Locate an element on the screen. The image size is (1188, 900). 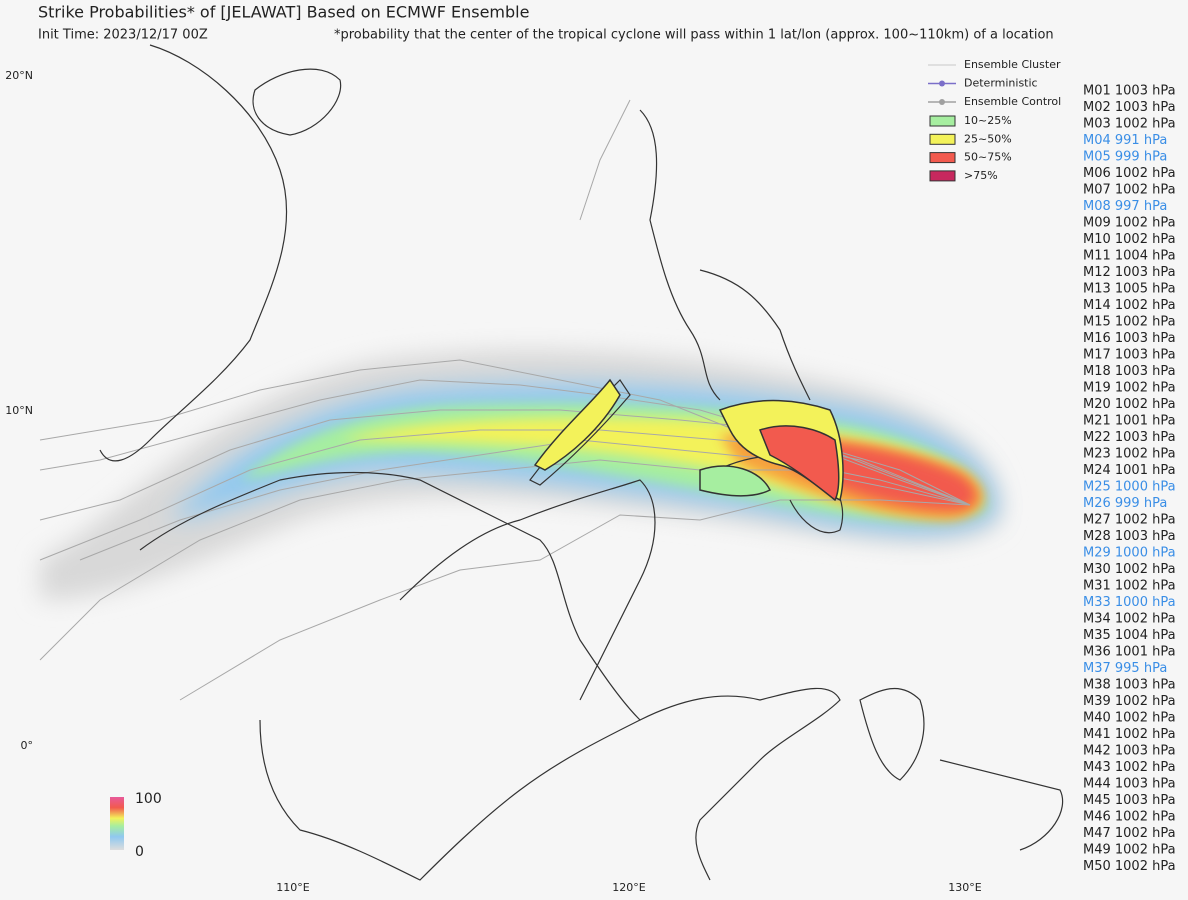
member-label: M34 1002 hPa is located at coordinates (1129, 619).